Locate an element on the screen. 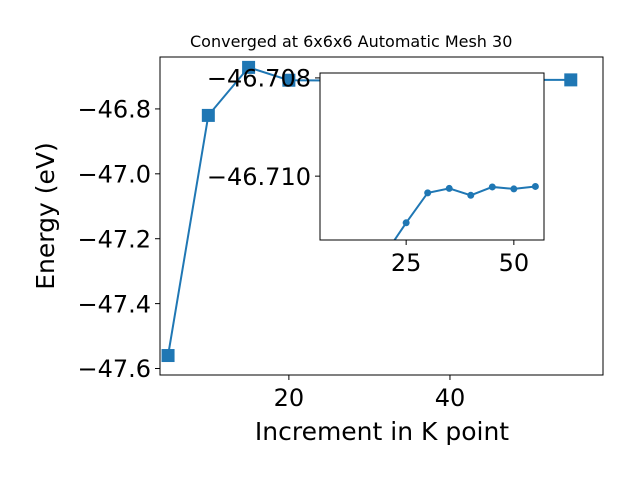 Image resolution: width=640 pixels, height=484 pixels. y-axis-label: Energy (eV) is located at coordinates (45, 215).